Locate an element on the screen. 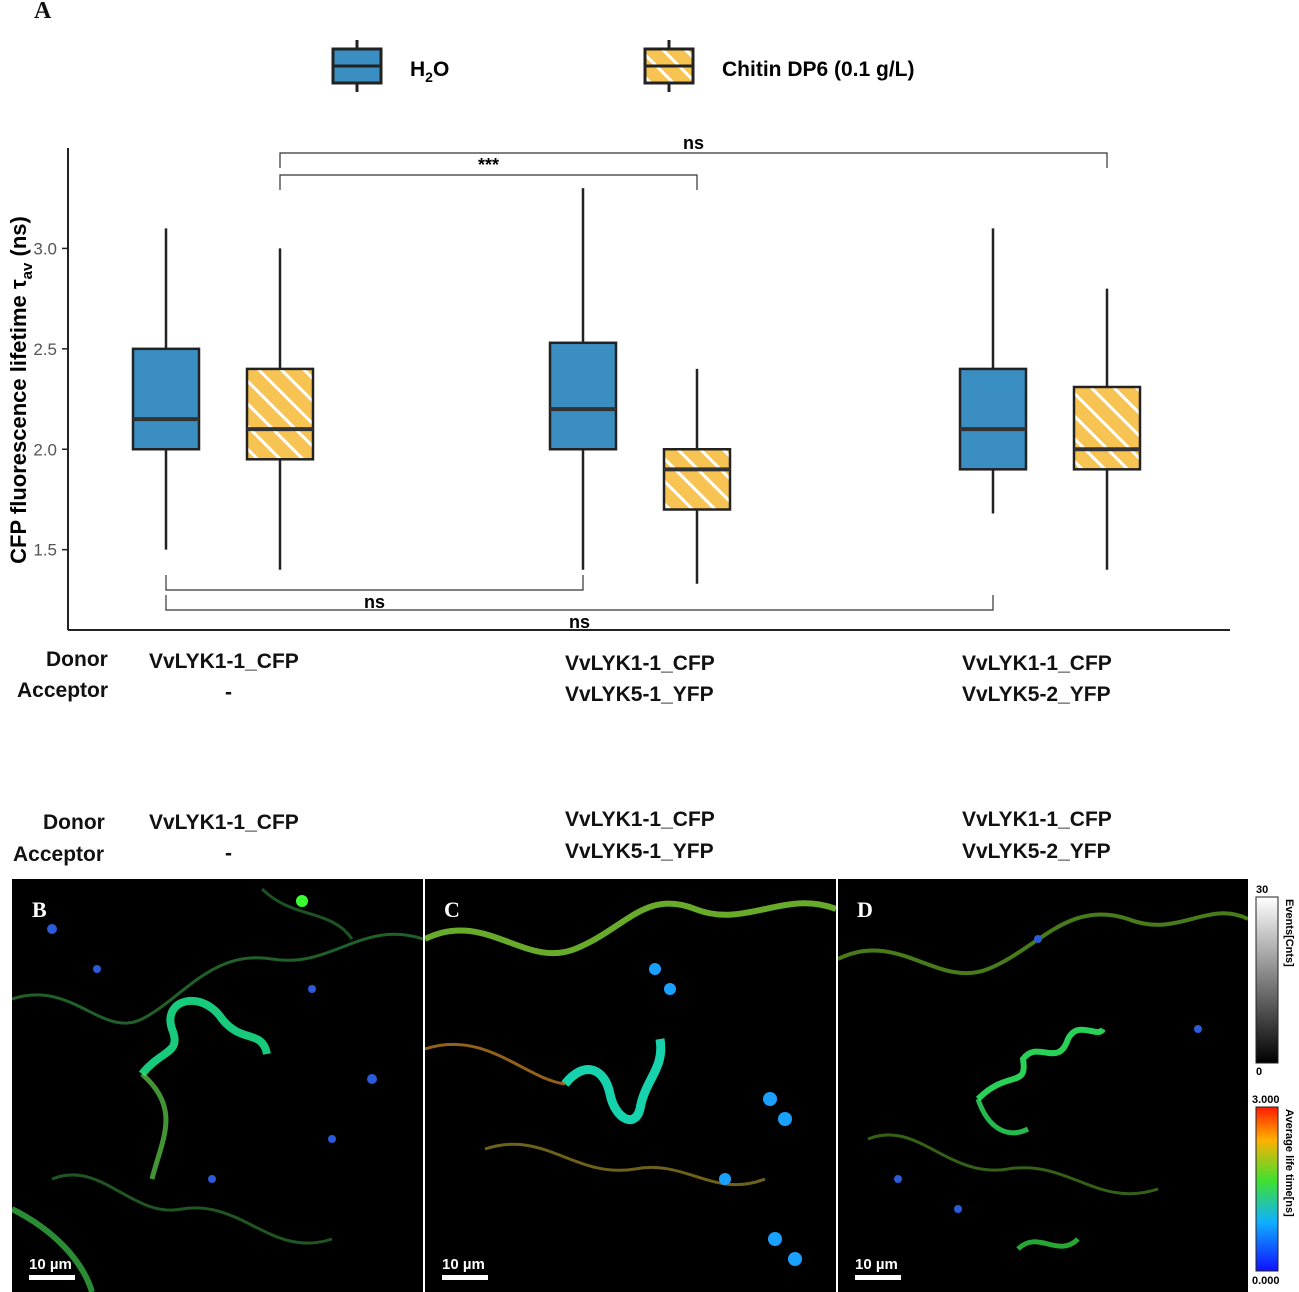 The image size is (1299, 1292). lifetime-title: Average life time[ns] is located at coordinates (1289, 1163).